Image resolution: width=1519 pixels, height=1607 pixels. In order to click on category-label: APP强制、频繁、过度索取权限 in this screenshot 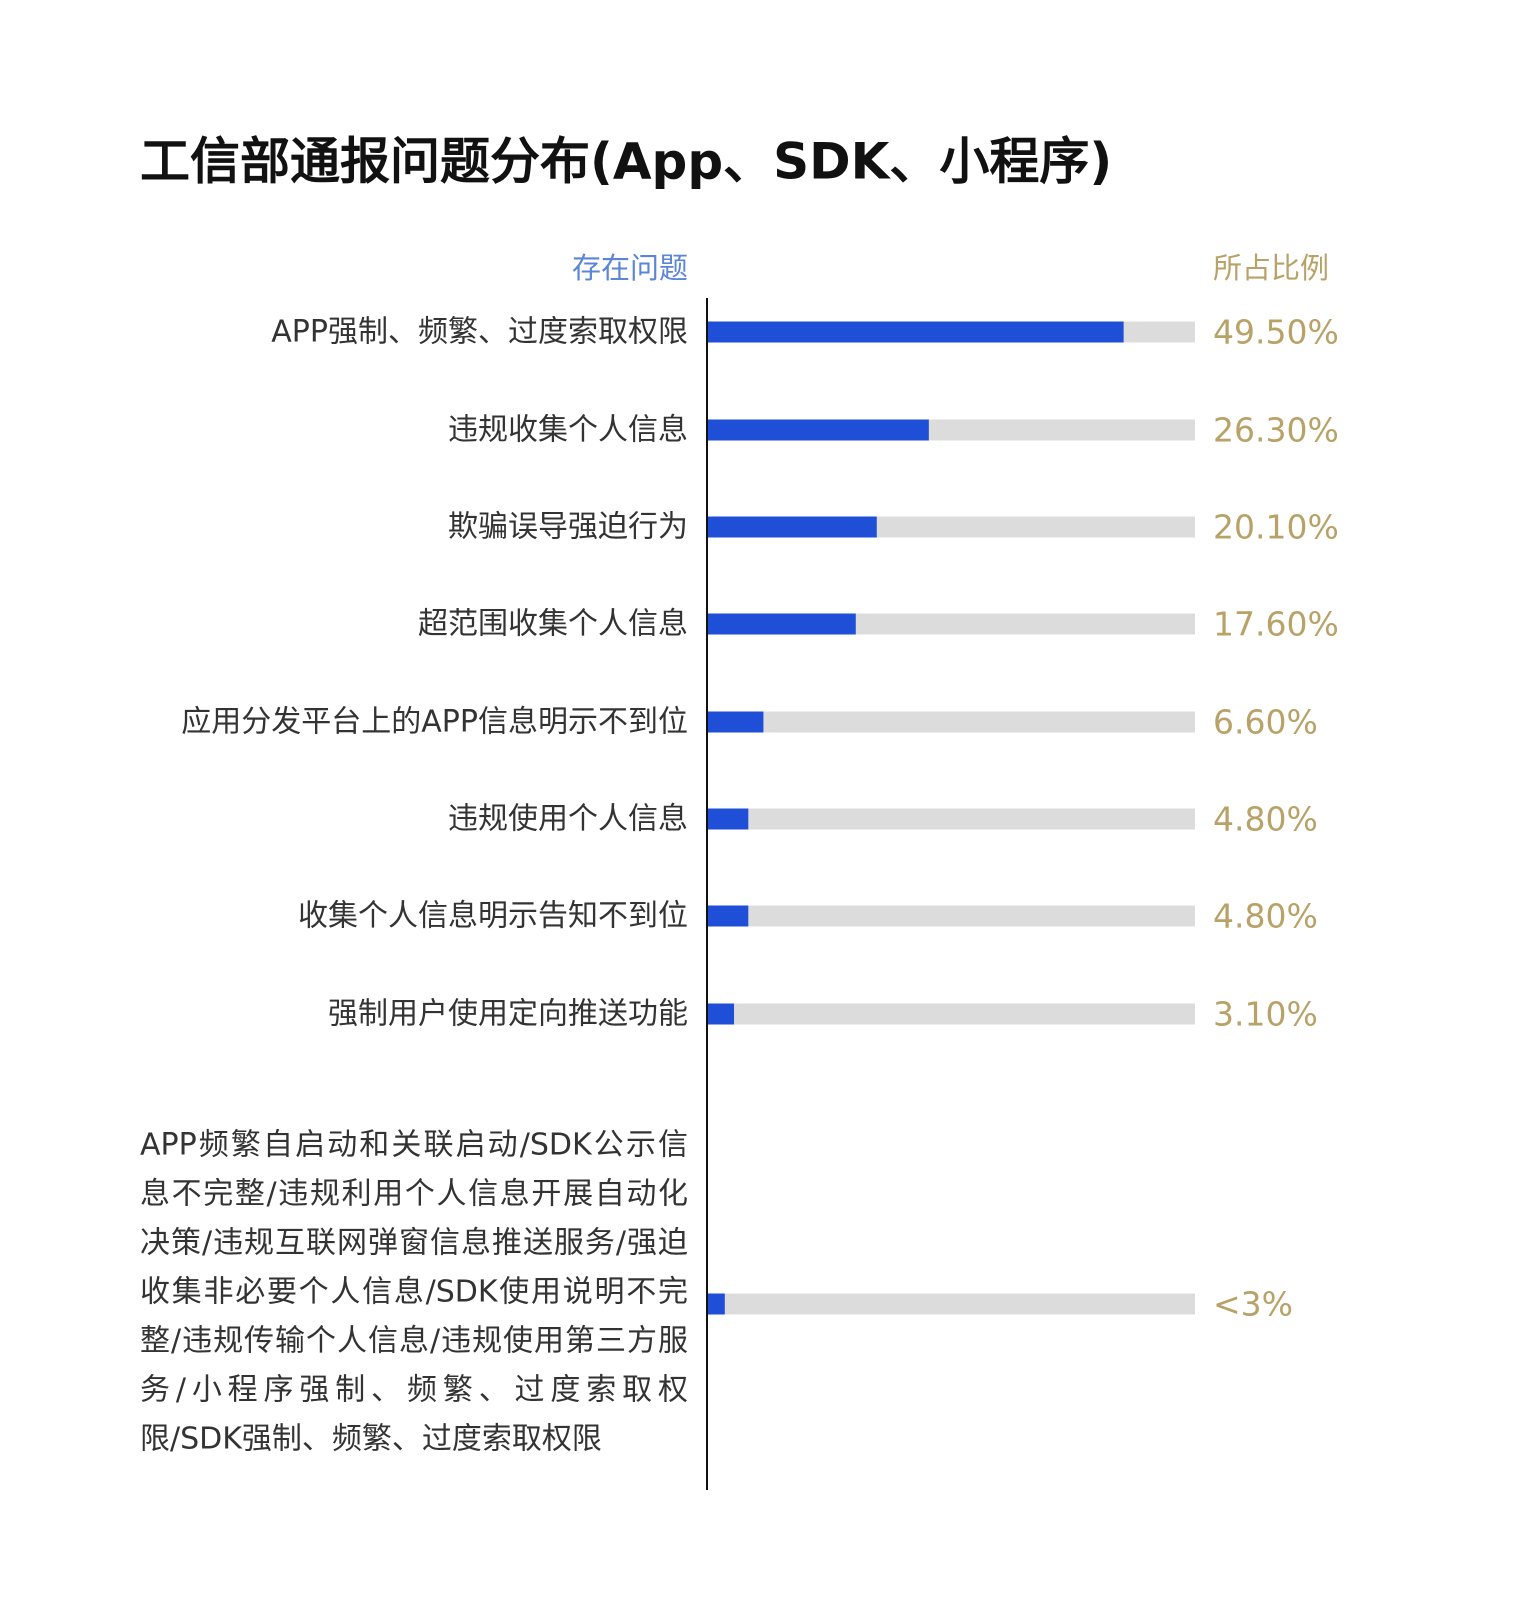, I will do `click(479, 332)`.